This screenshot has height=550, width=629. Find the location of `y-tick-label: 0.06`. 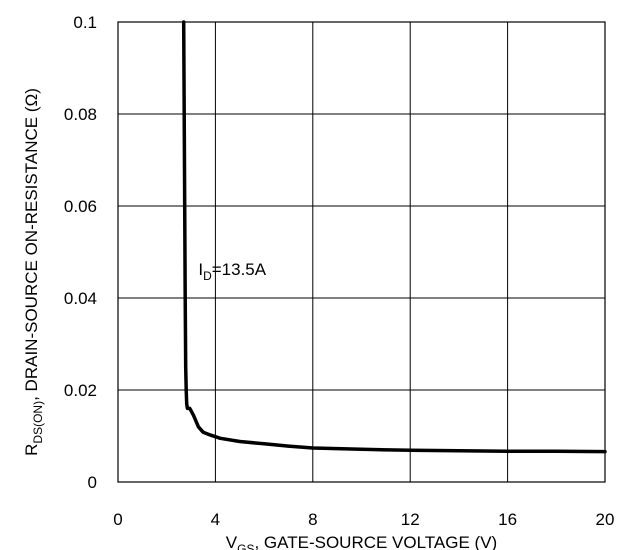

y-tick-label: 0.06 is located at coordinates (80, 206).